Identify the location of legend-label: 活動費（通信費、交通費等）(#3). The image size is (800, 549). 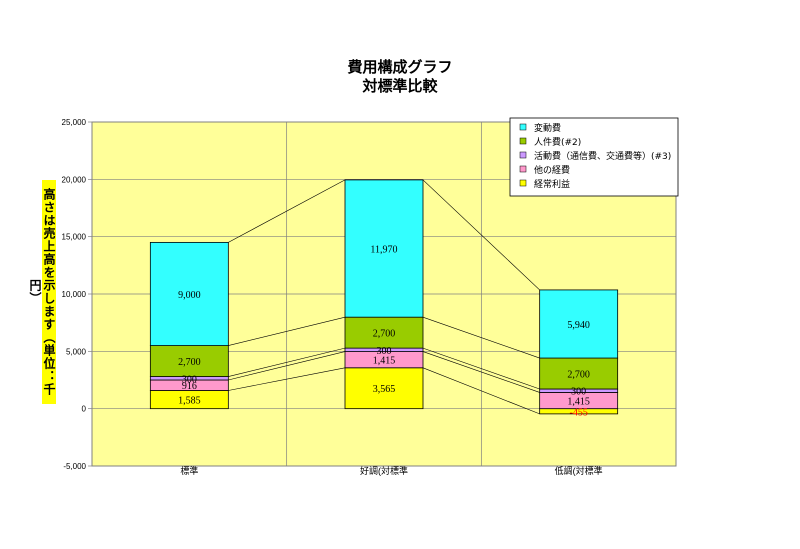
(602, 156).